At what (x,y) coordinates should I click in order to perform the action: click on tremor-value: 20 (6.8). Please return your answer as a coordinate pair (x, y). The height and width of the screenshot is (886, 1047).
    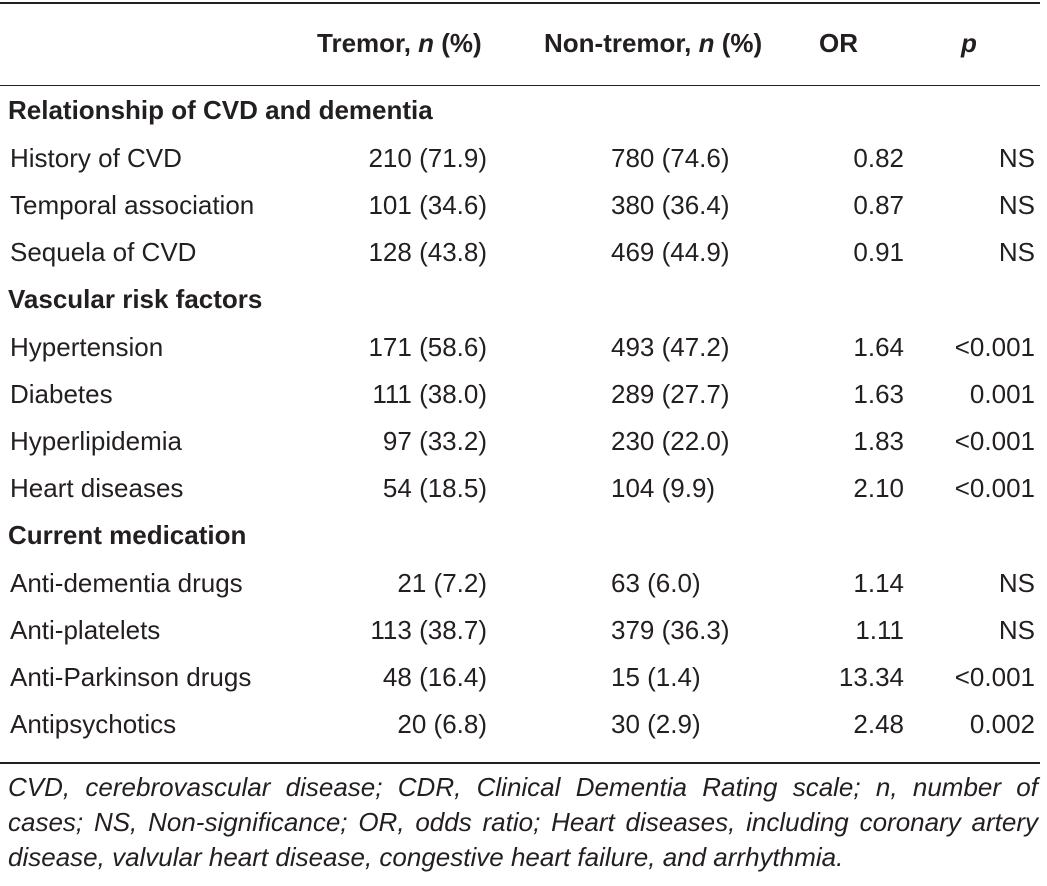
    Looking at the image, I should click on (442, 723).